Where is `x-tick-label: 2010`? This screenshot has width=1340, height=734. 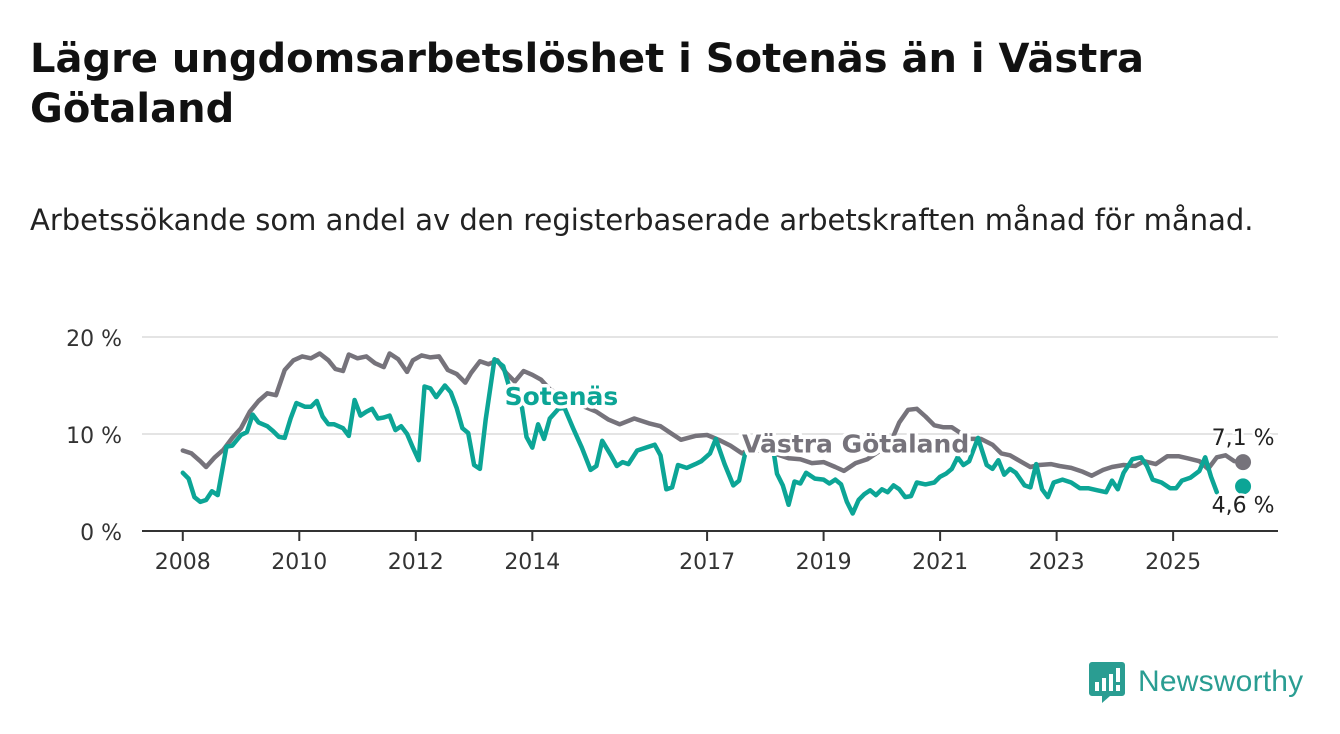
x-tick-label: 2010 is located at coordinates (299, 562).